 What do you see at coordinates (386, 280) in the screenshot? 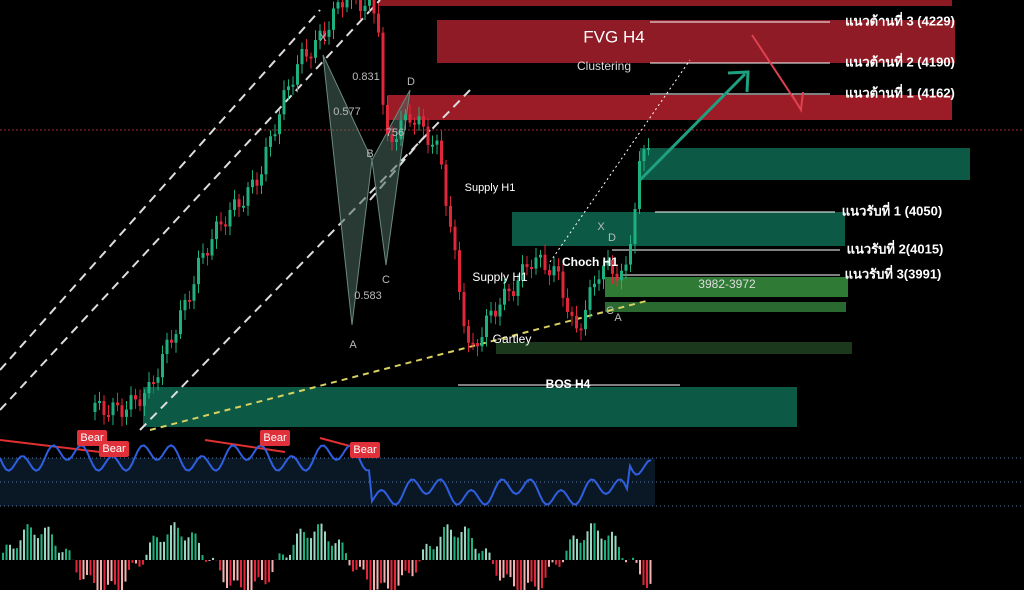
I see `pattern-label: C` at bounding box center [386, 280].